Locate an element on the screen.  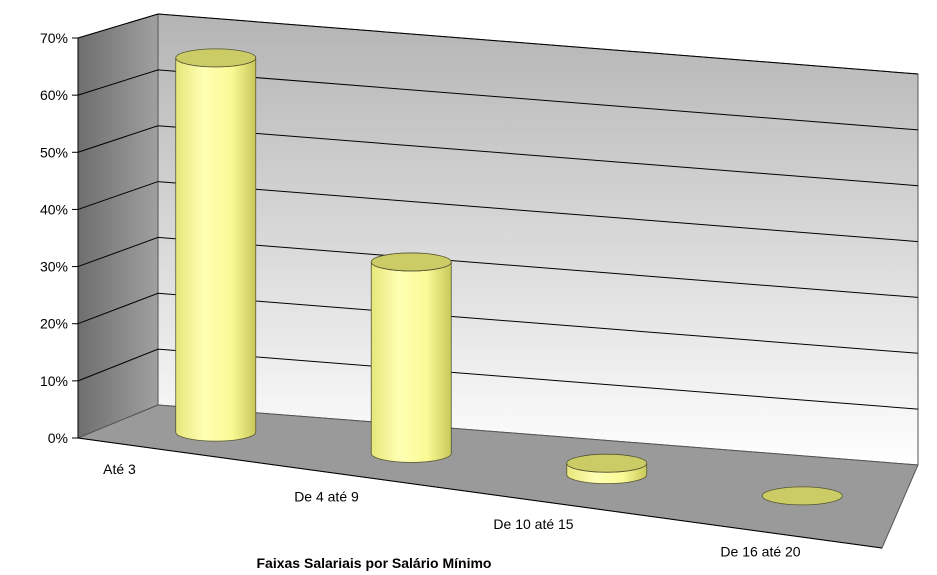
y-tick-label: 30% is located at coordinates (54, 267).